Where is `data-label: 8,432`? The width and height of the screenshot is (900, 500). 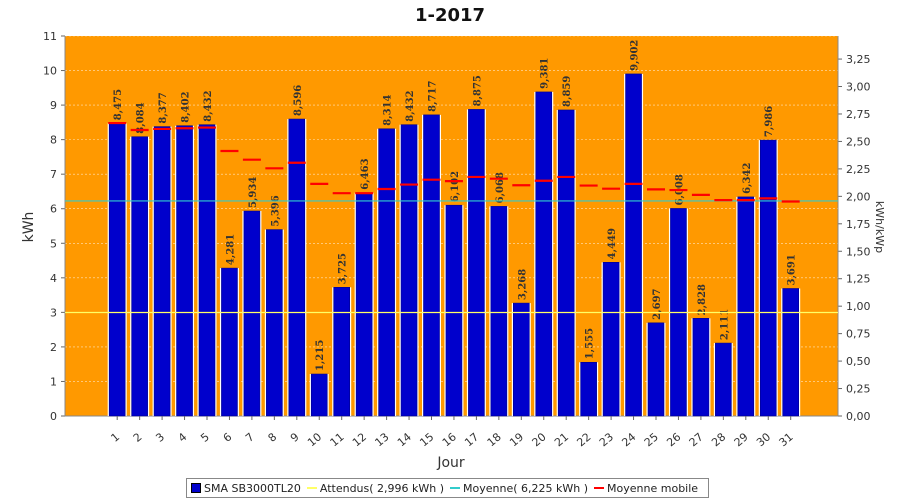
data-label: 8,432 is located at coordinates (208, 105).